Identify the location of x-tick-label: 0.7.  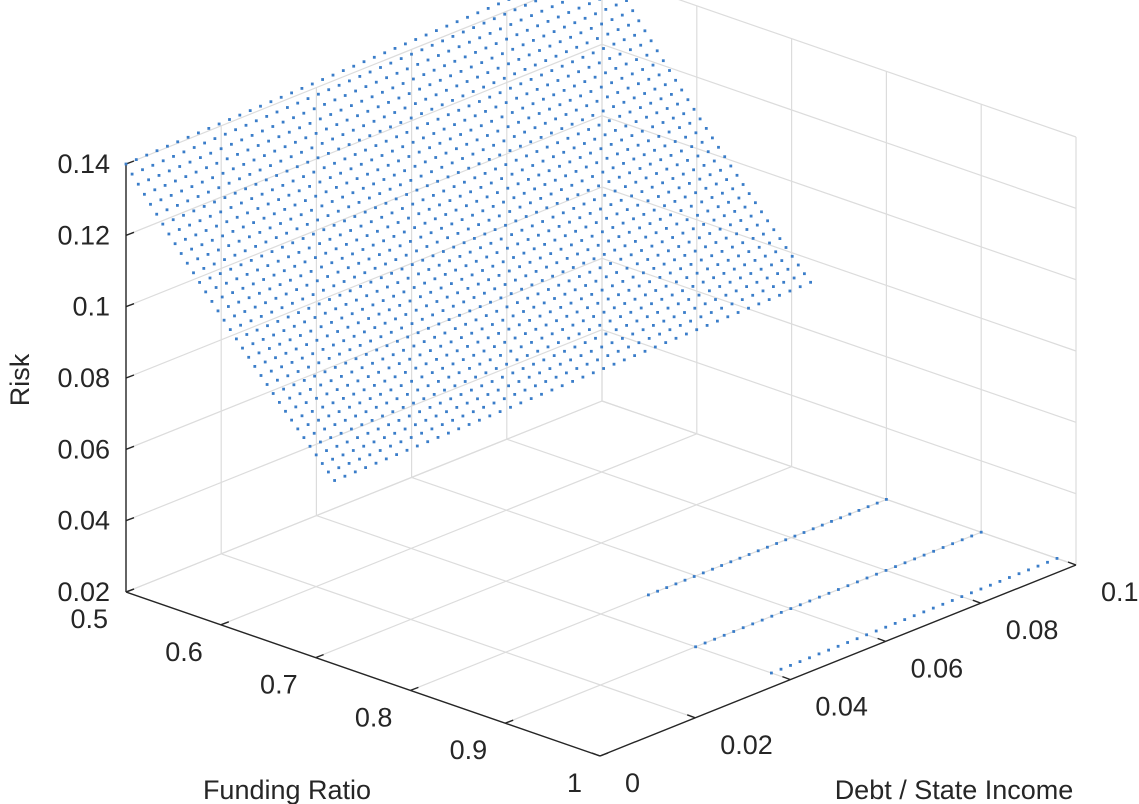
(279, 685).